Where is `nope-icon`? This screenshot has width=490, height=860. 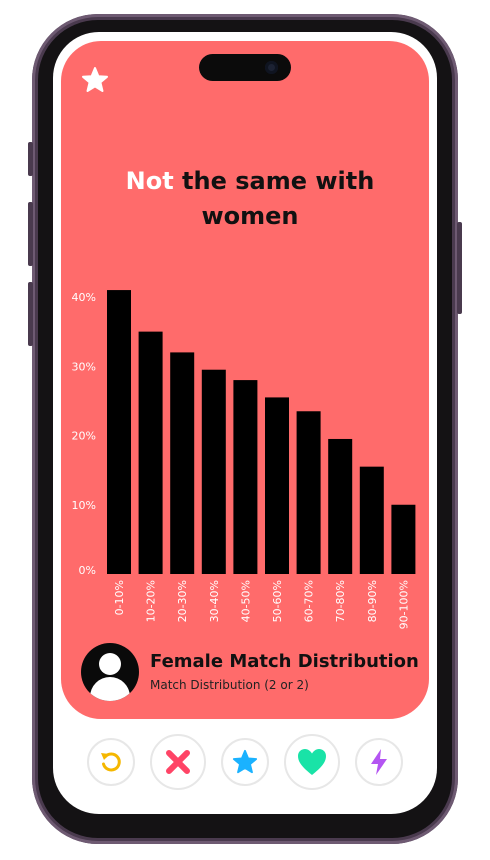
nope-icon is located at coordinates (178, 762).